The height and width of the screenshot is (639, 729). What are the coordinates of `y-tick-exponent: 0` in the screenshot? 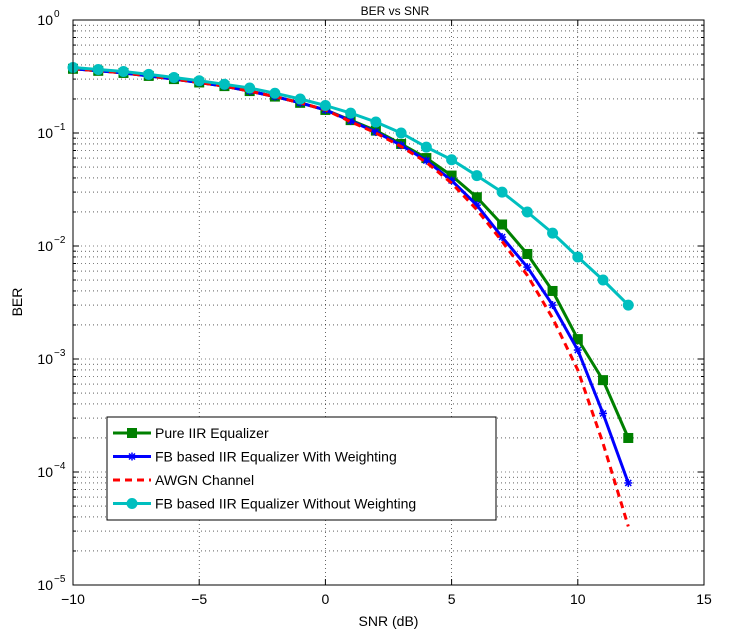 It's located at (57, 14).